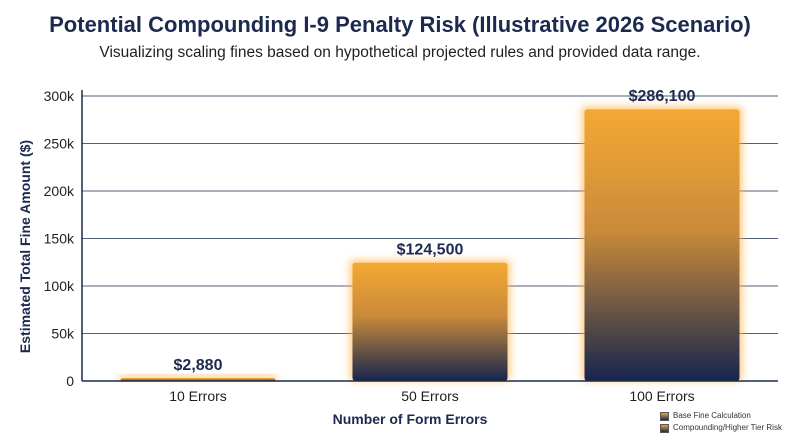 The height and width of the screenshot is (447, 800). What do you see at coordinates (727, 427) in the screenshot?
I see `legend-label-compounding: Compounding/Higher Tier Risk` at bounding box center [727, 427].